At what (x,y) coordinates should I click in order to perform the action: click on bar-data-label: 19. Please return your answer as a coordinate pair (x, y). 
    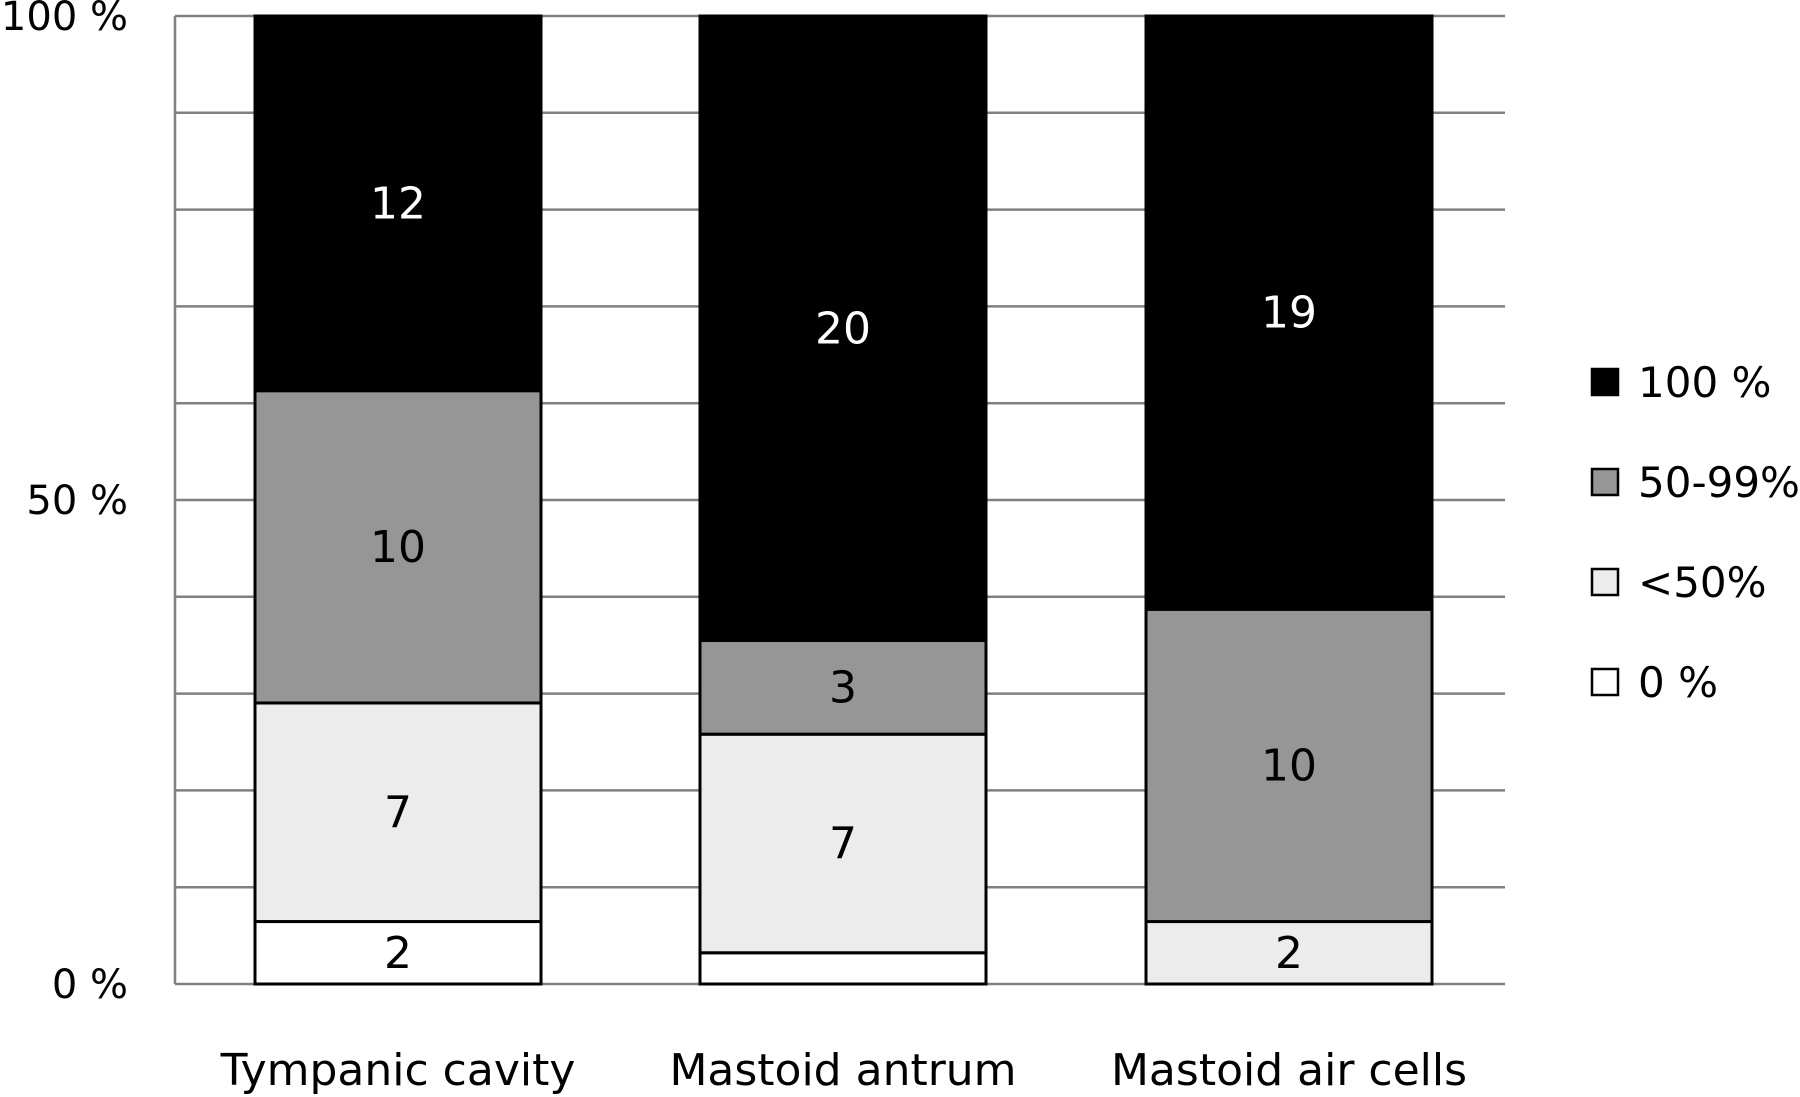
    Looking at the image, I should click on (1289, 313).